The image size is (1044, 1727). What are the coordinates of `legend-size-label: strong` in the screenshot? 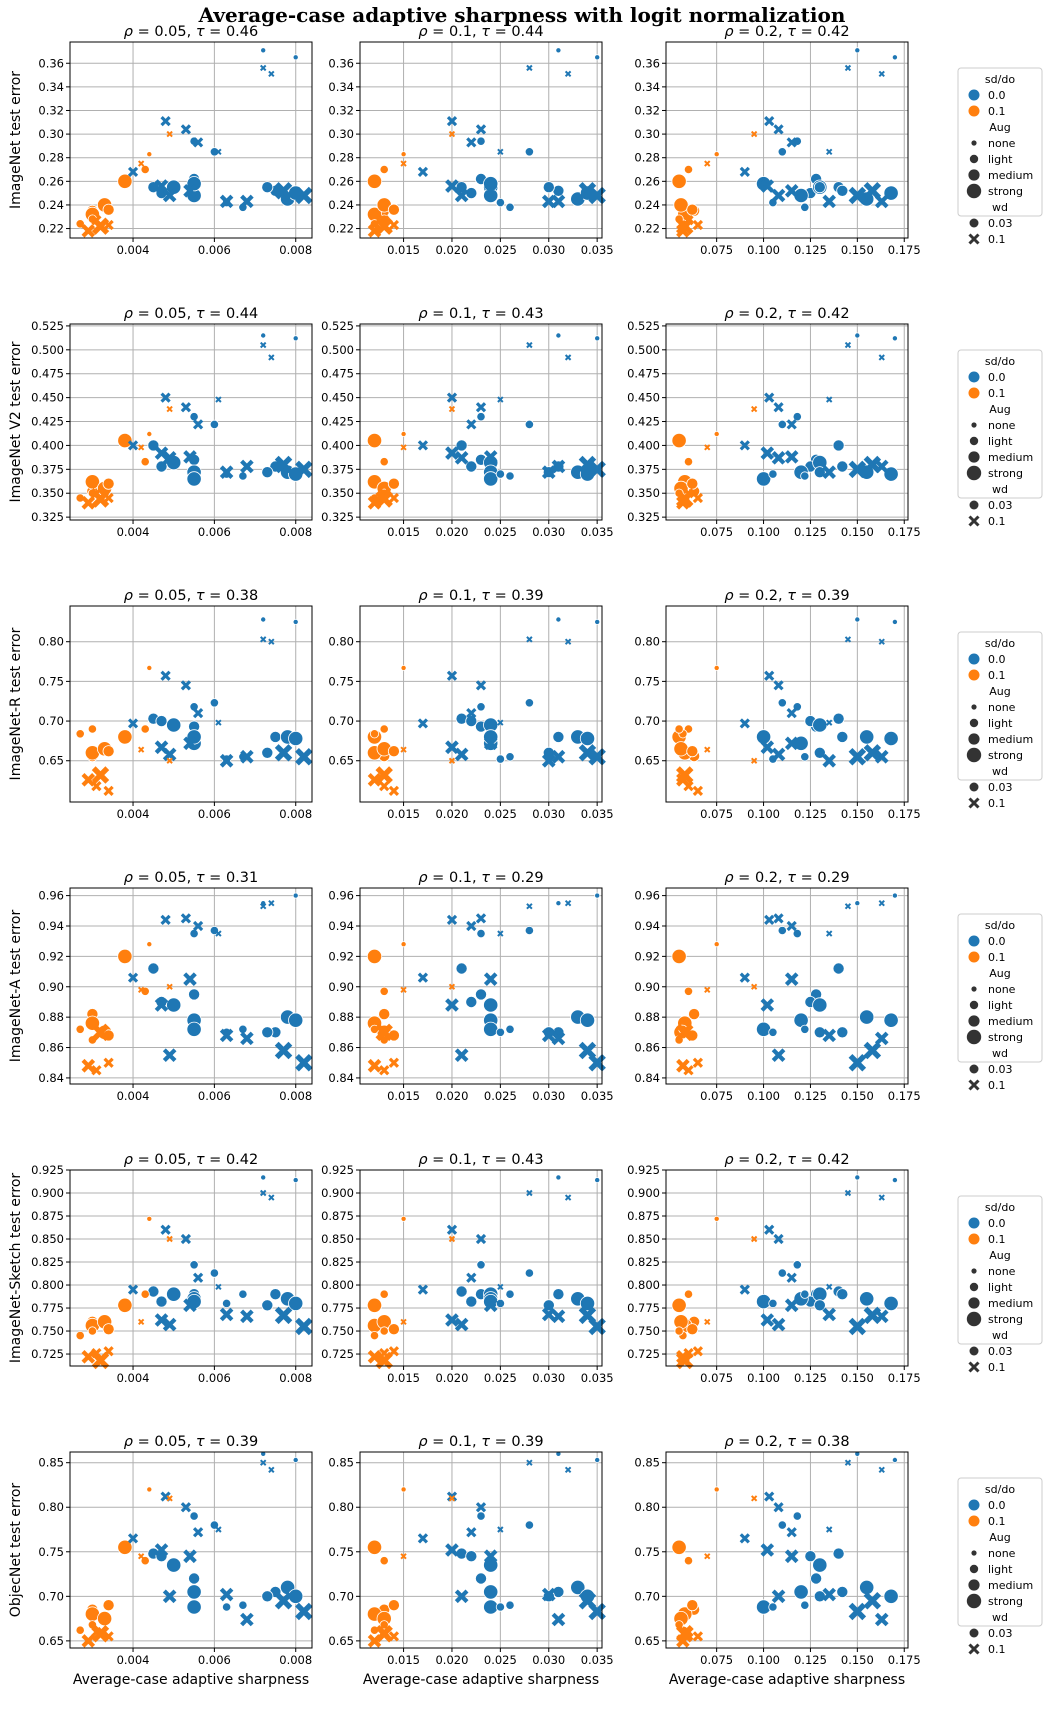 It's located at (1005, 1037).